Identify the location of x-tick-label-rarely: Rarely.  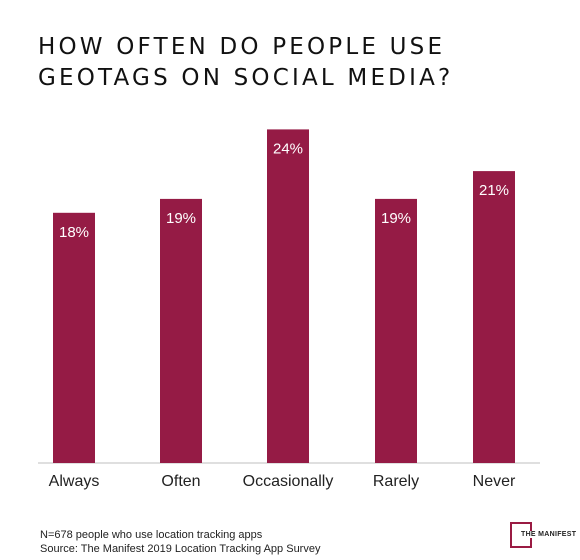
(396, 481).